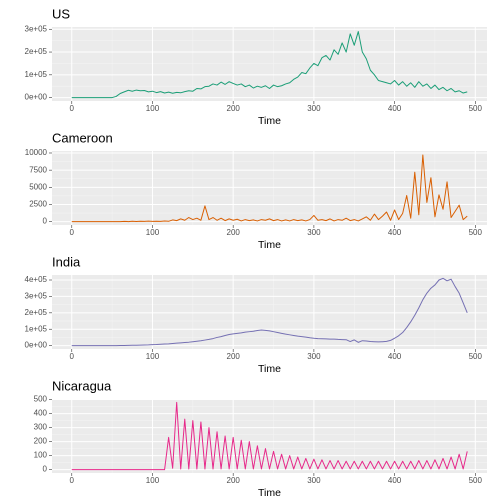 The width and height of the screenshot is (504, 504). What do you see at coordinates (38, 169) in the screenshot?
I see `y-tick-label: 7500` at bounding box center [38, 169].